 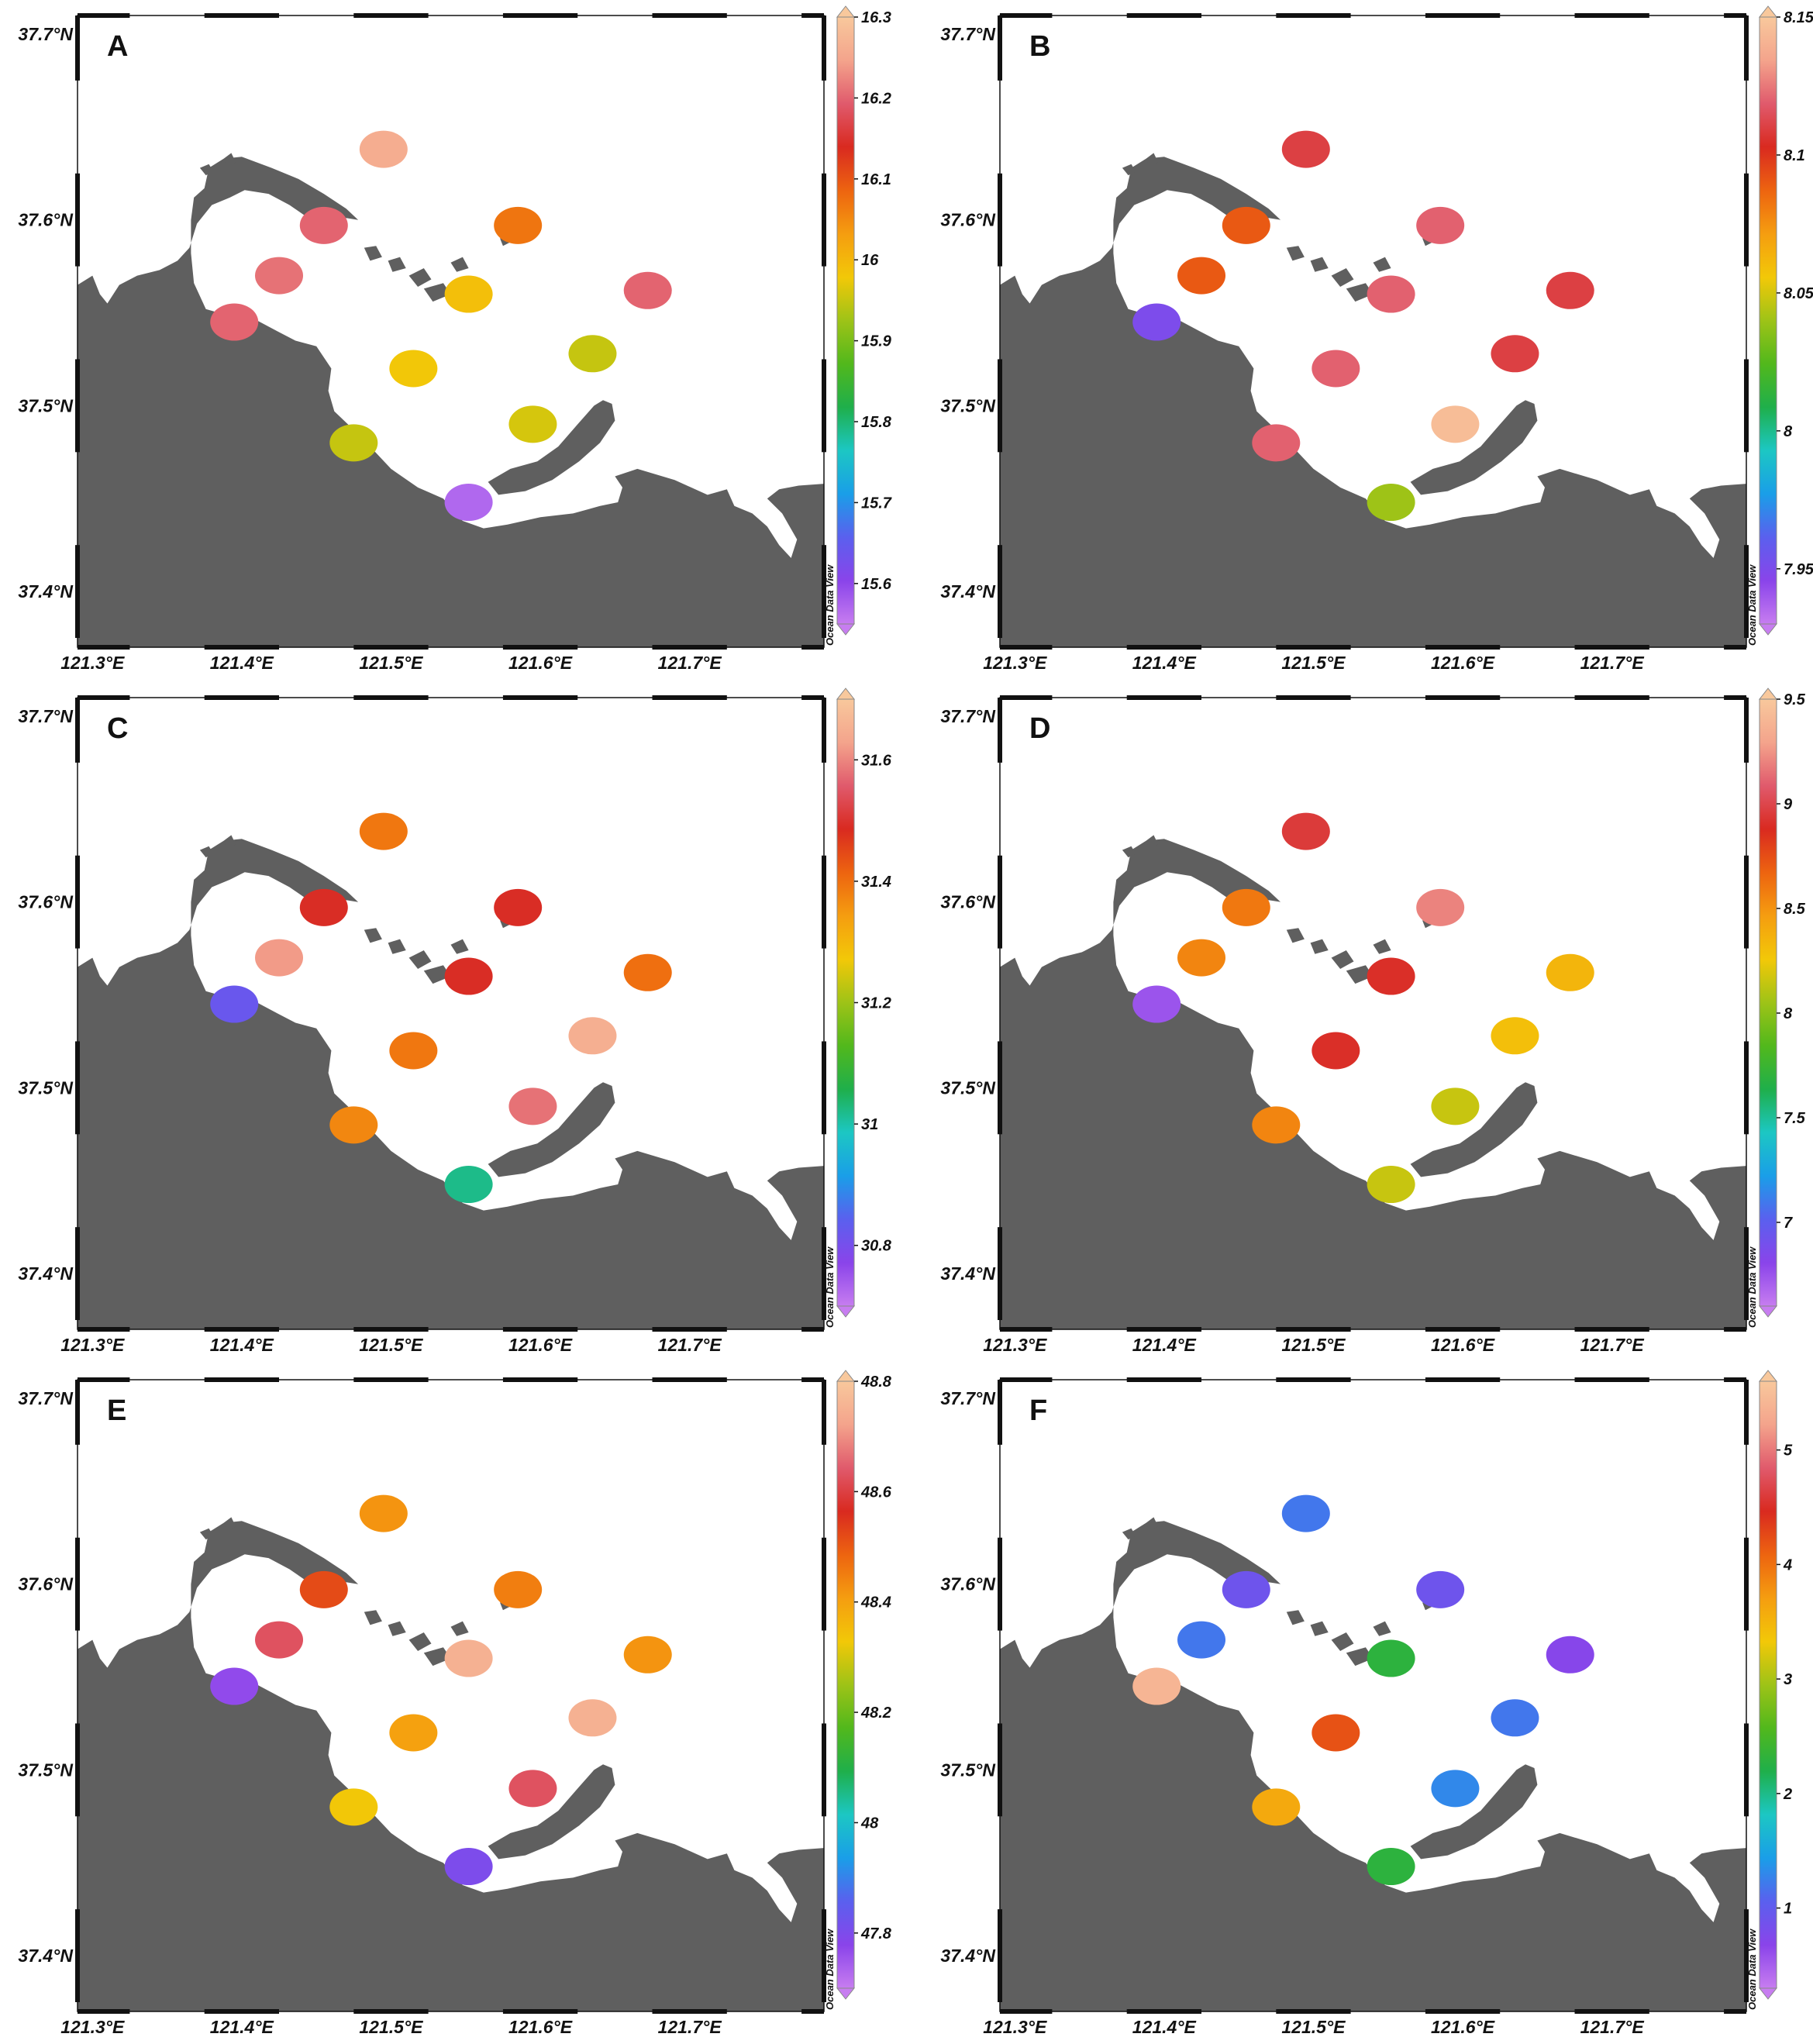 I want to click on x-tick-label: 121.5°E, so click(x=1313, y=1345).